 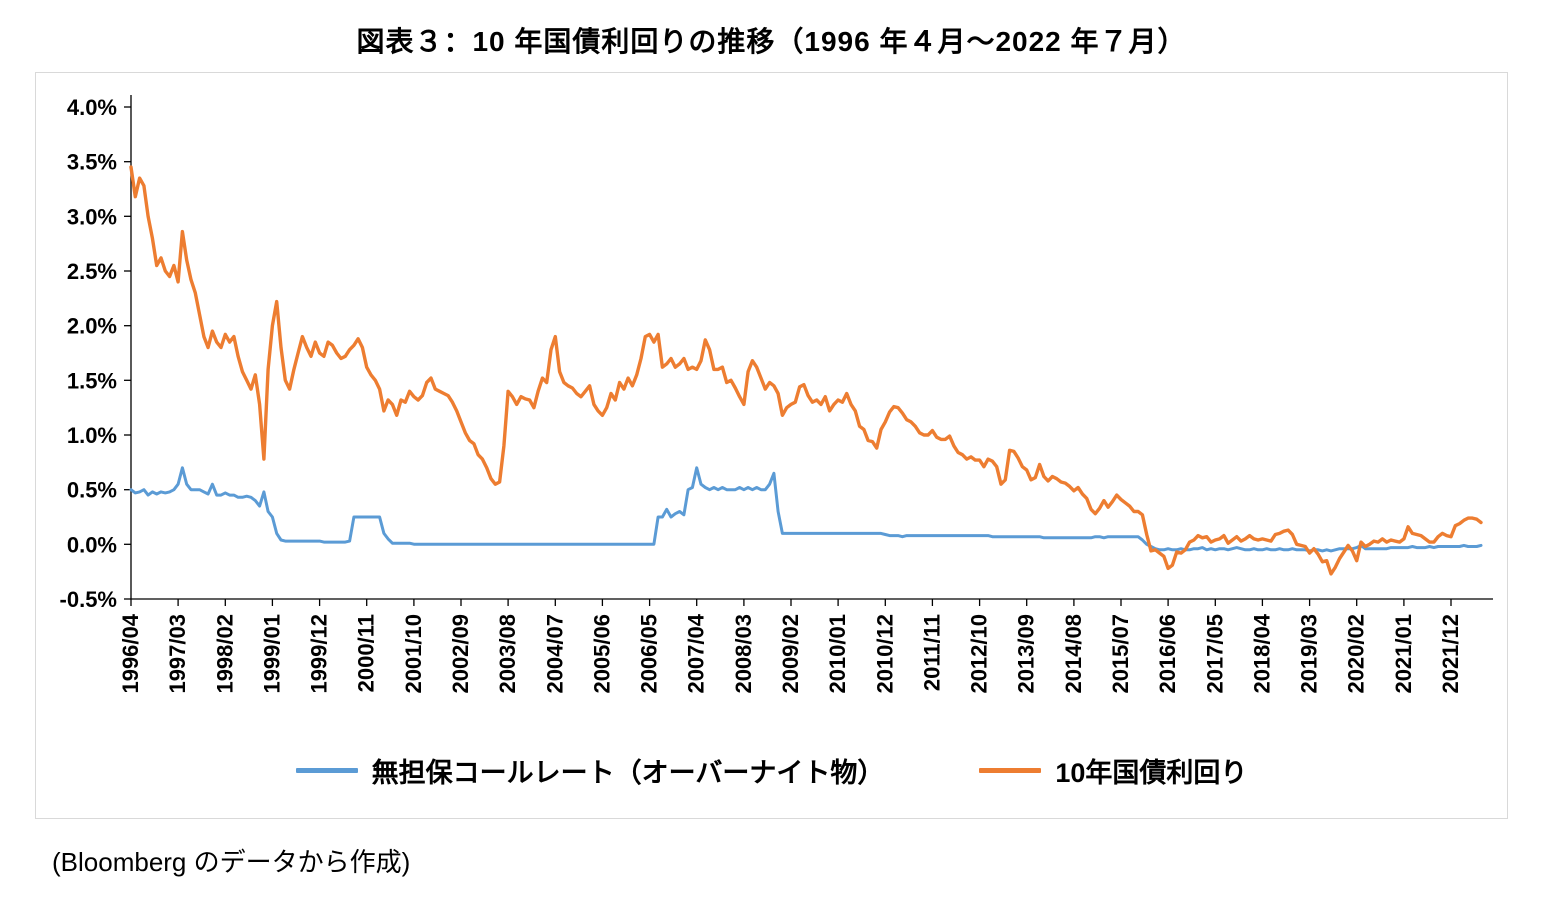 What do you see at coordinates (92, 490) in the screenshot?
I see `y-tick-label: 0.5%` at bounding box center [92, 490].